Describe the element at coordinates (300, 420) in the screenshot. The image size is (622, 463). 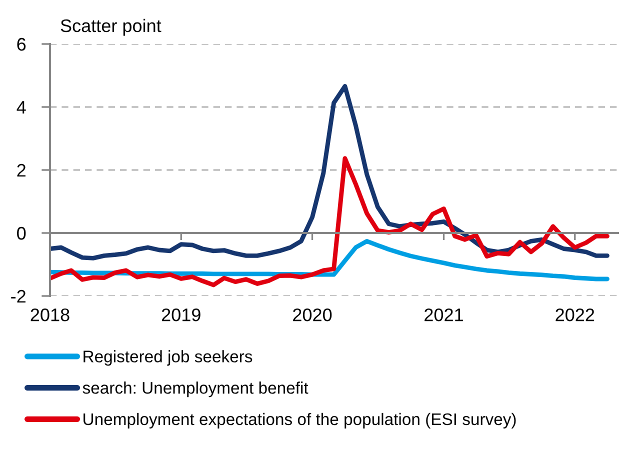
I see `legend-label: Unemployment expectations of the population (ESI survey)` at that location.